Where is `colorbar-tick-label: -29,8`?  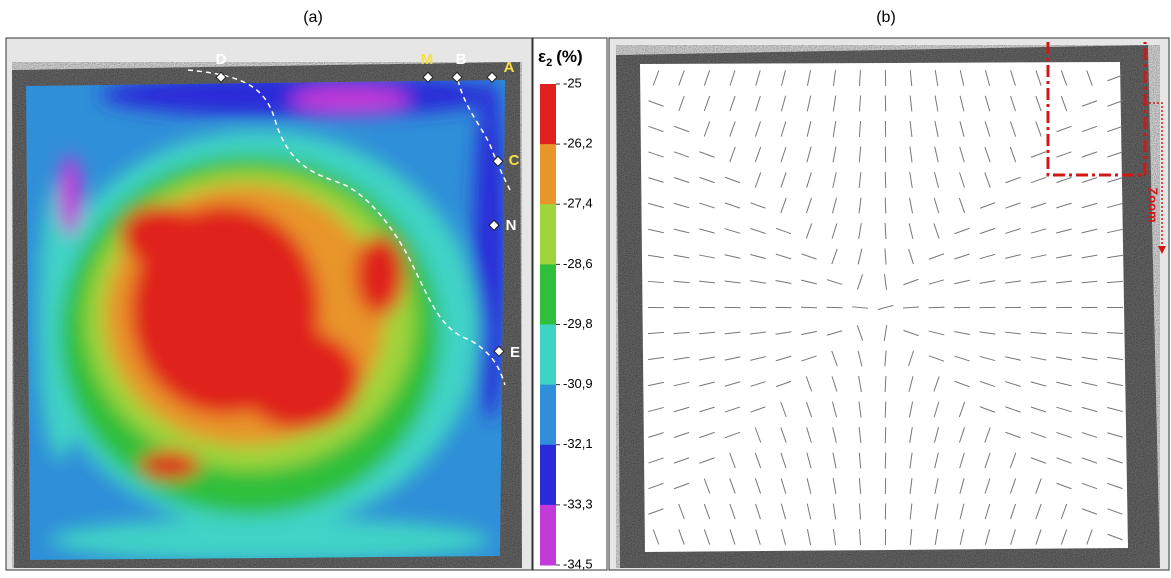
colorbar-tick-label: -29,8 is located at coordinates (578, 323).